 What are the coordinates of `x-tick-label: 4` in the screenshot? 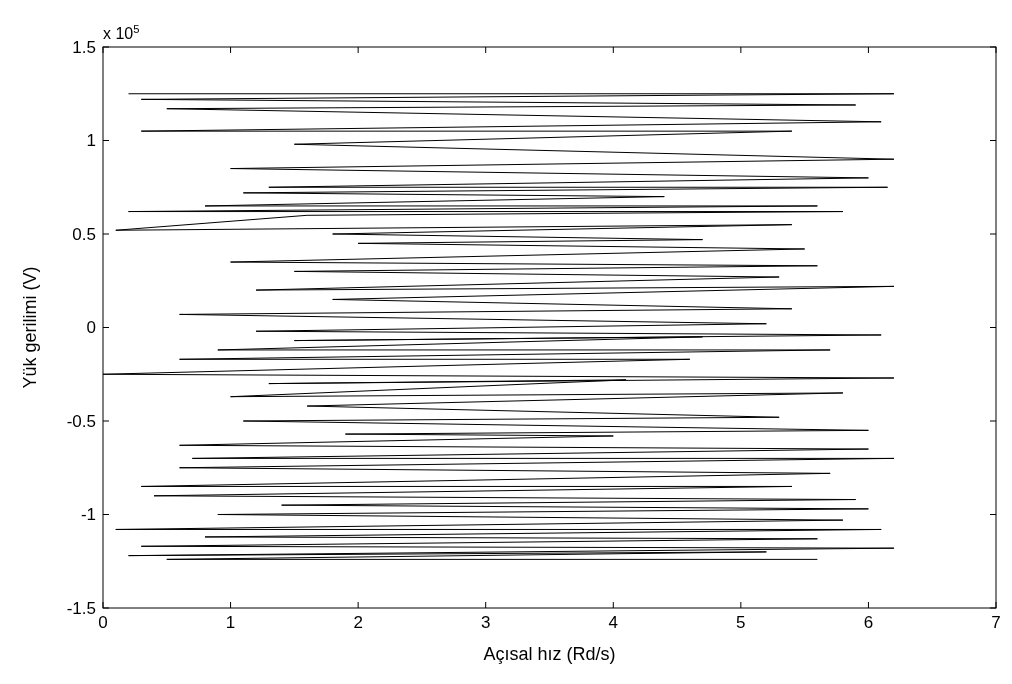 It's located at (613, 622).